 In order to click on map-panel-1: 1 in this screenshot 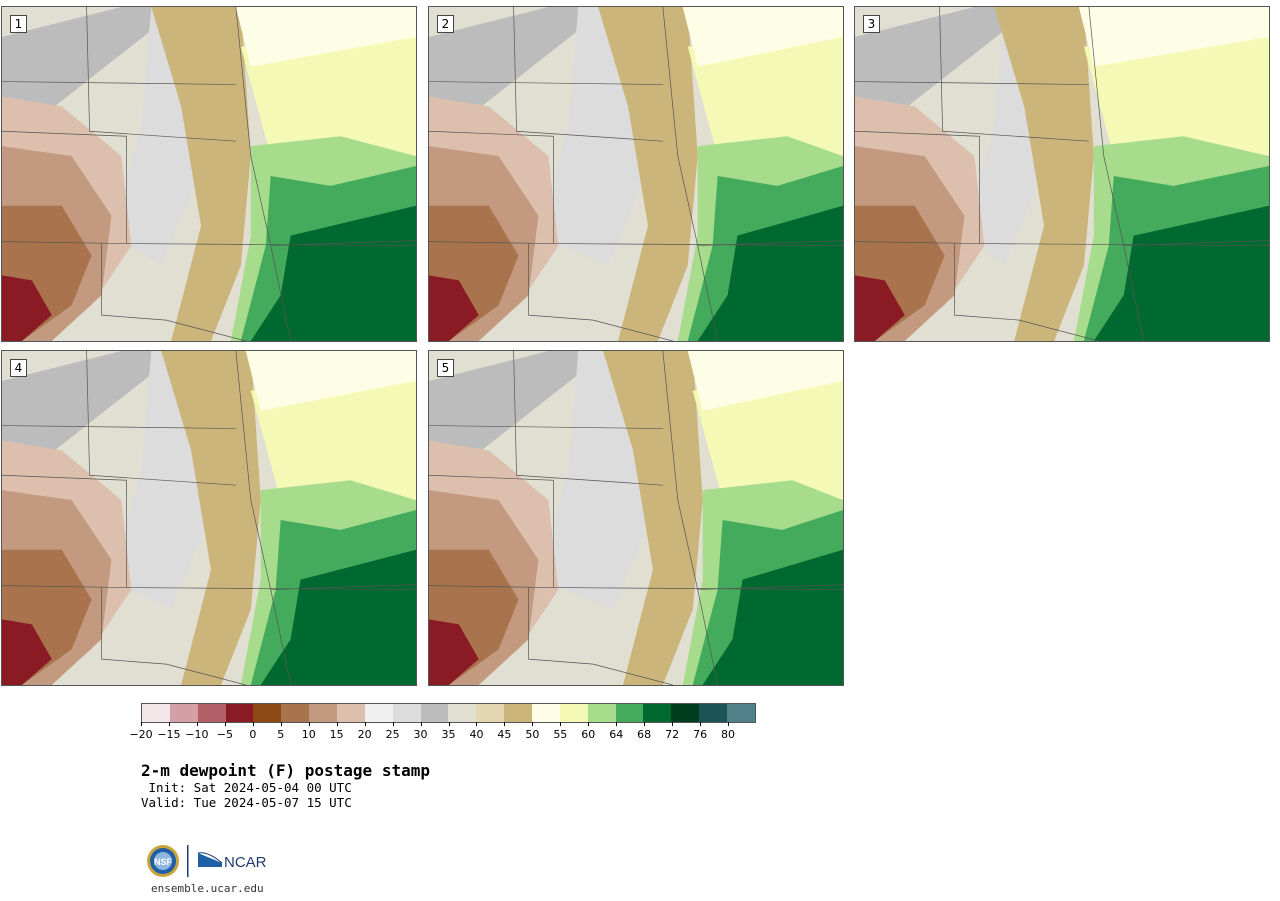, I will do `click(209, 174)`.